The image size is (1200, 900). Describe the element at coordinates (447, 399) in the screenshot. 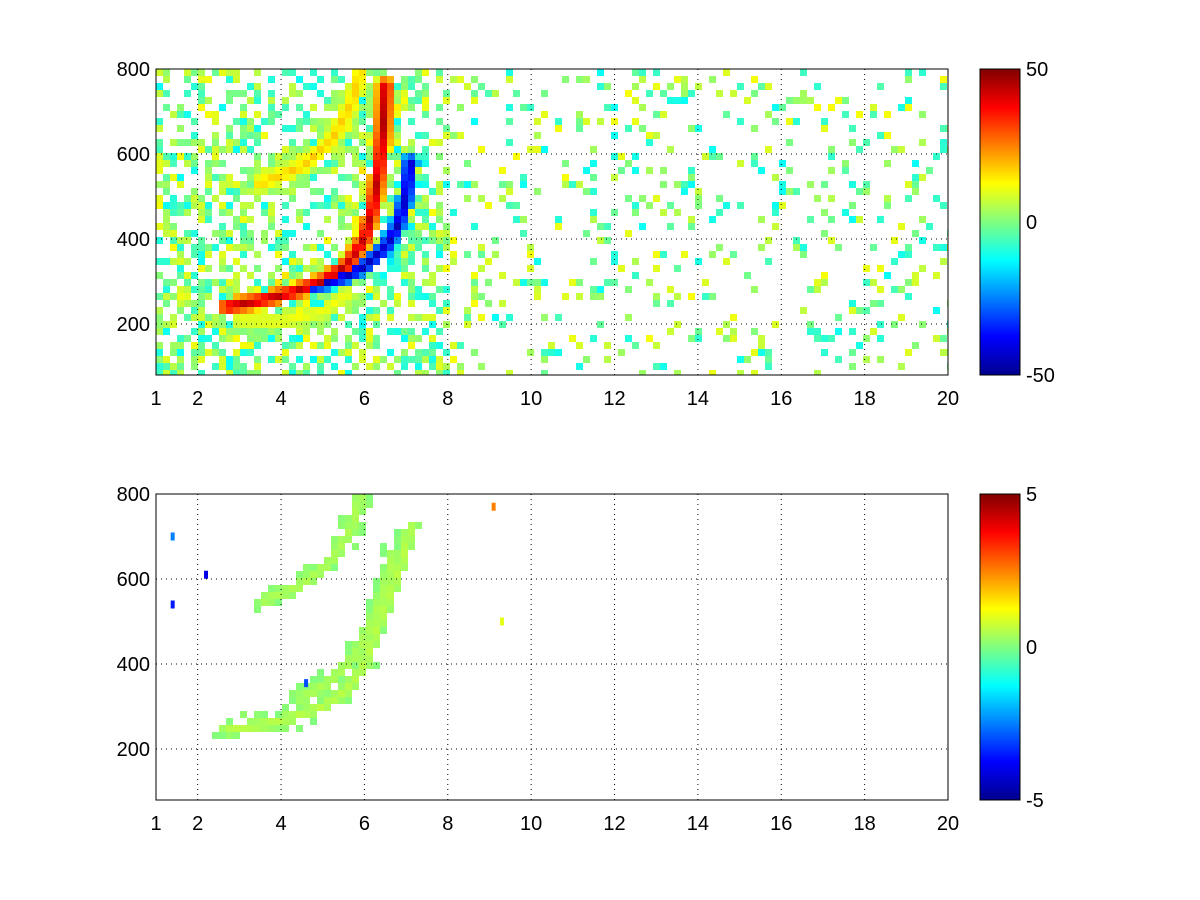

I see `x-tick-label: 8` at that location.